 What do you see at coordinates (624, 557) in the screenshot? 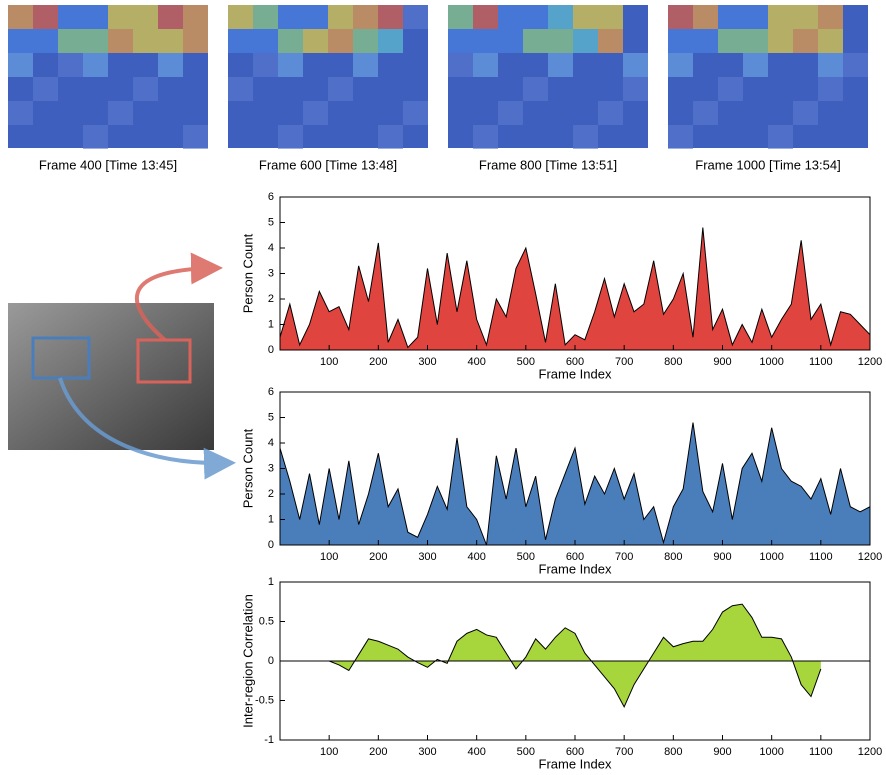
I see `x-tick-label: 700` at bounding box center [624, 557].